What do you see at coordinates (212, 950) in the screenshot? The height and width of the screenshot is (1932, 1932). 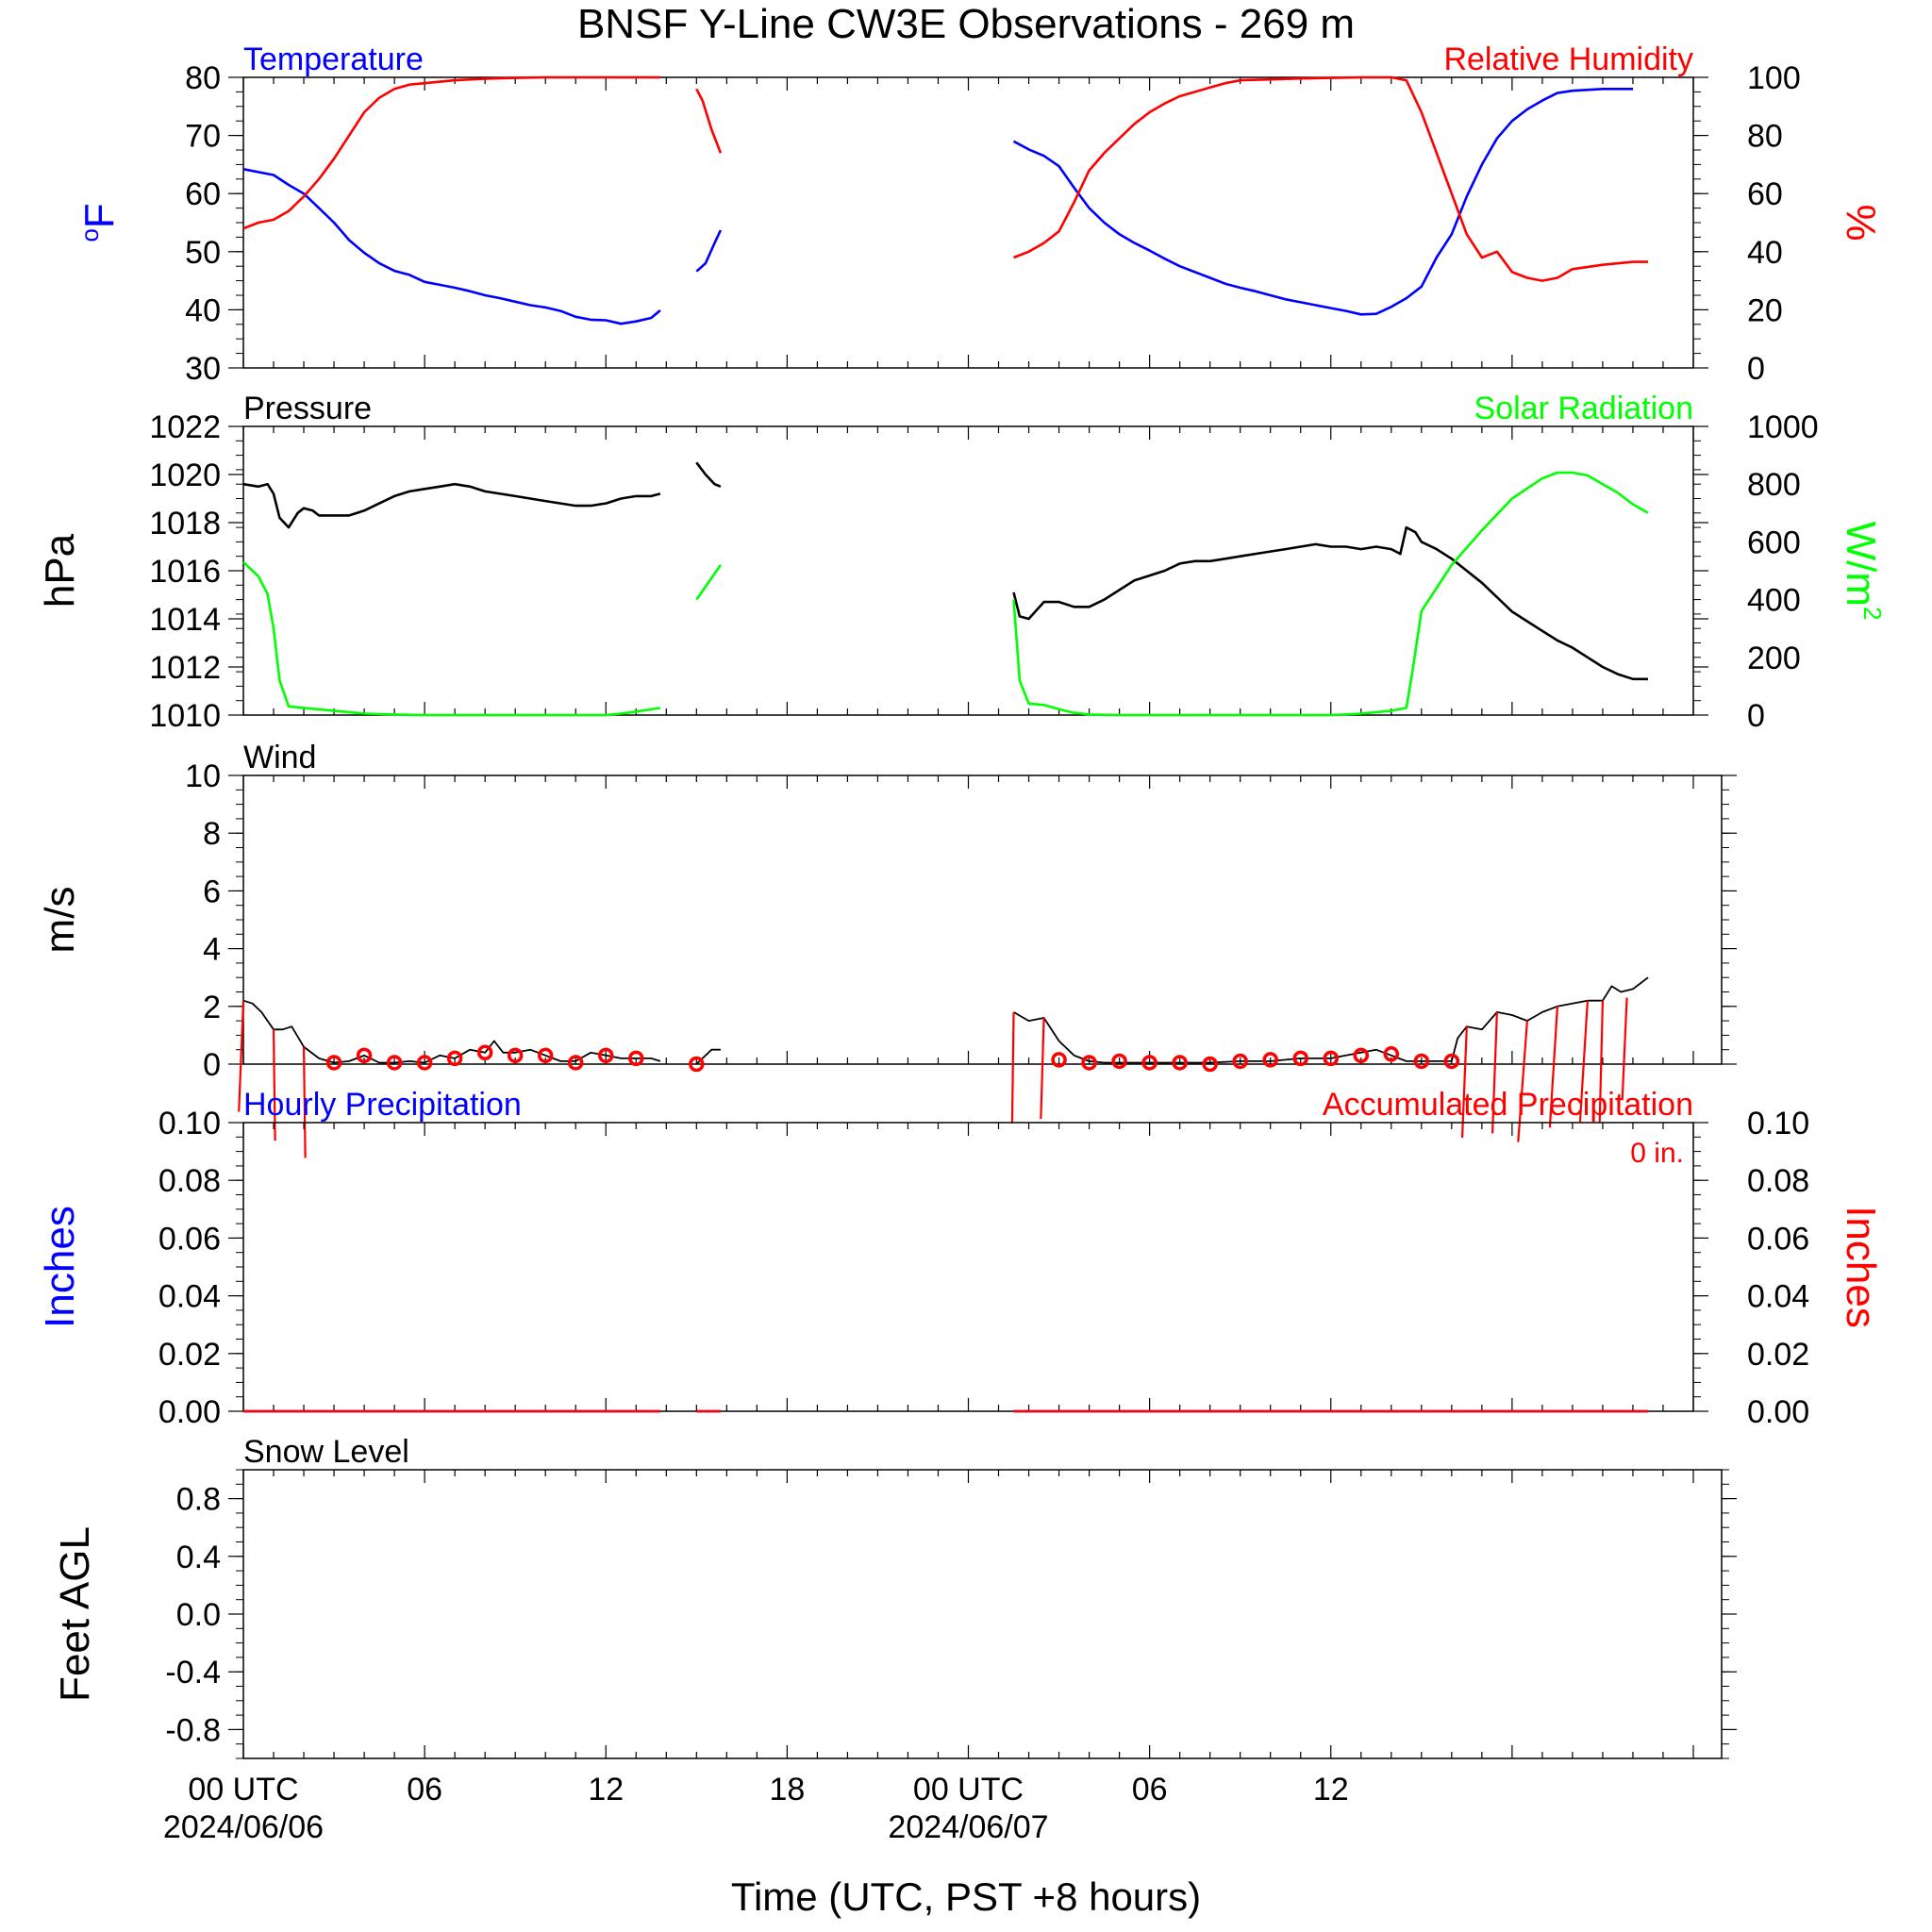 I see `y-tick-label-left: 4` at bounding box center [212, 950].